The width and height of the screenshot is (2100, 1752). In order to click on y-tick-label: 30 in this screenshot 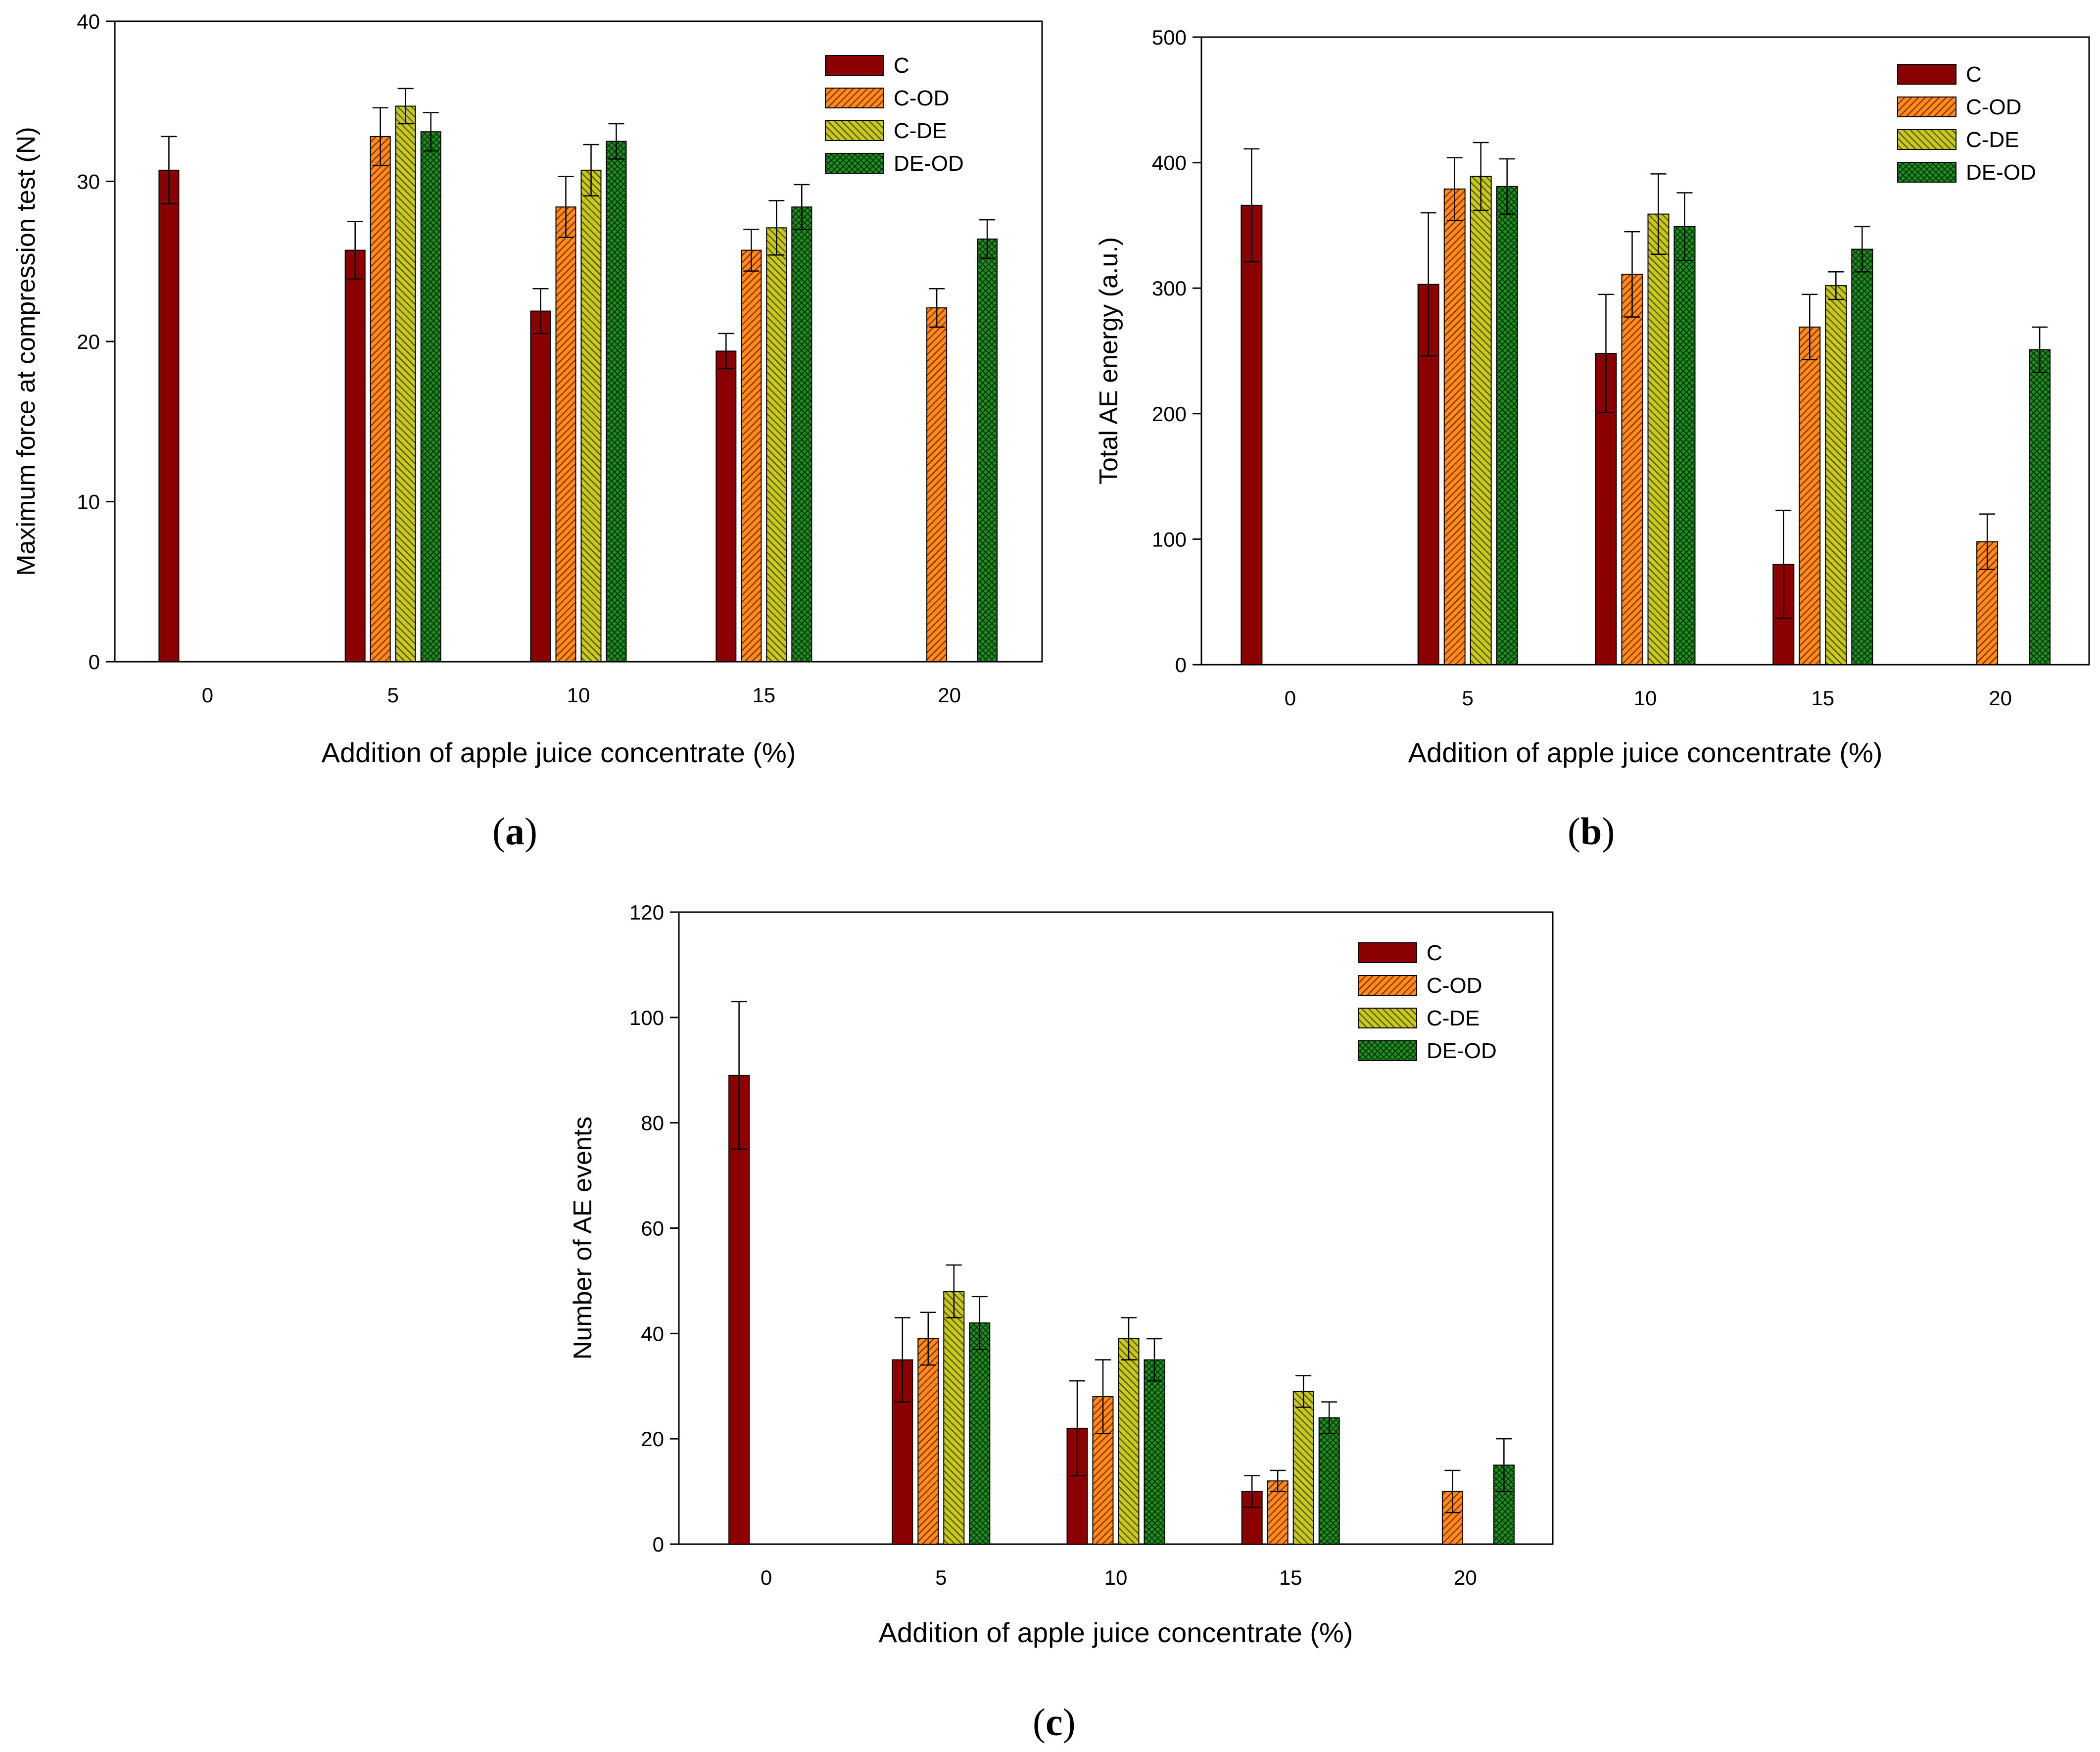, I will do `click(89, 182)`.